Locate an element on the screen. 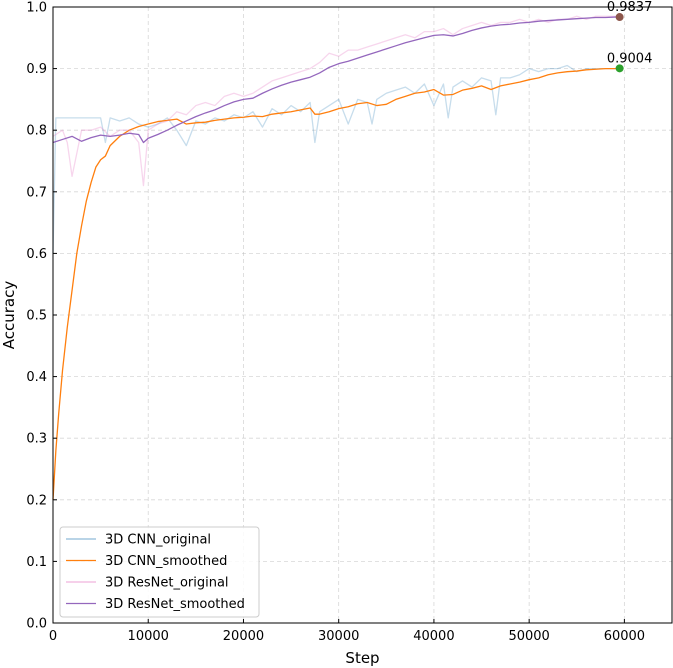 The height and width of the screenshot is (668, 673). x-tick-label: 60000 is located at coordinates (624, 636).